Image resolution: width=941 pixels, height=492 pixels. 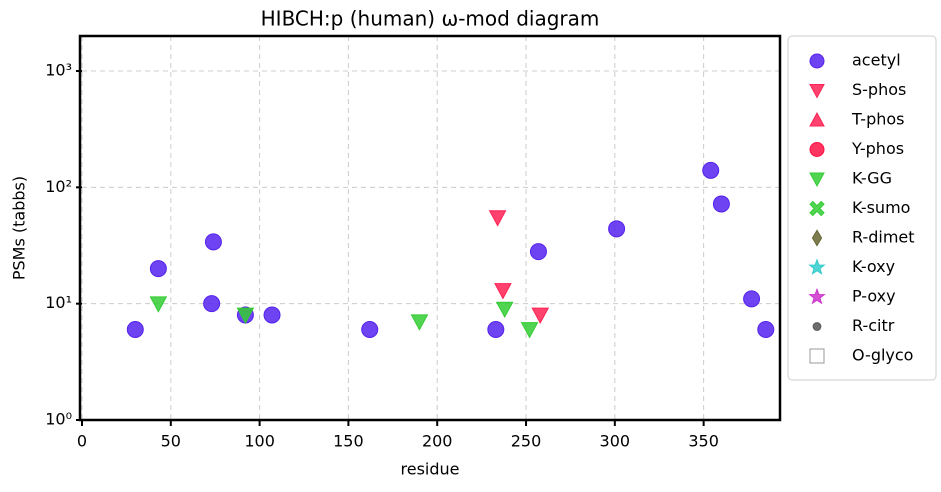 I want to click on y-tick-label: 10², so click(x=58, y=186).